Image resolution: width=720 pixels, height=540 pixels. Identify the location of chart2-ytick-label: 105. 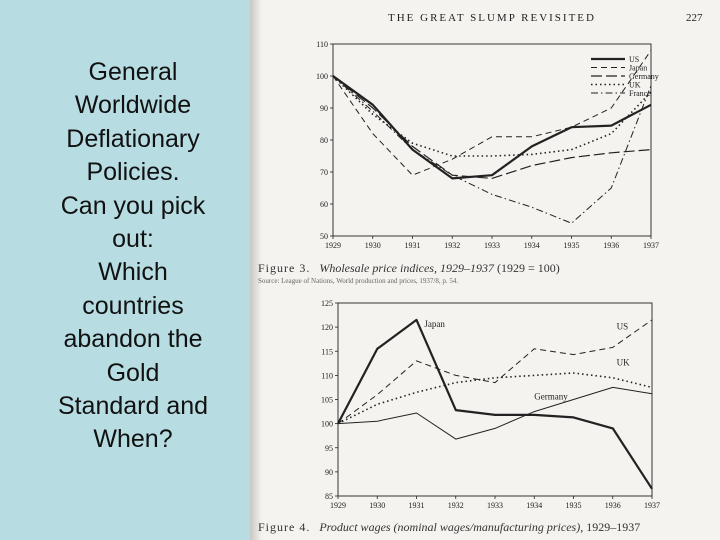
(327, 400).